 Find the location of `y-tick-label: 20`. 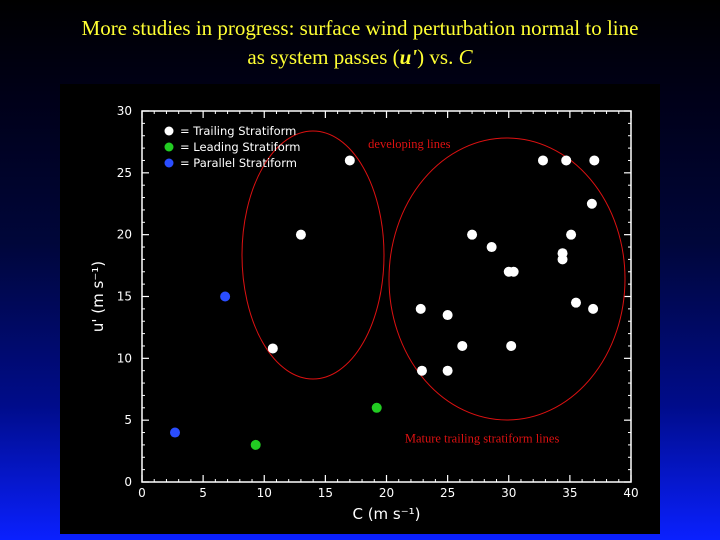

y-tick-label: 20 is located at coordinates (124, 235).